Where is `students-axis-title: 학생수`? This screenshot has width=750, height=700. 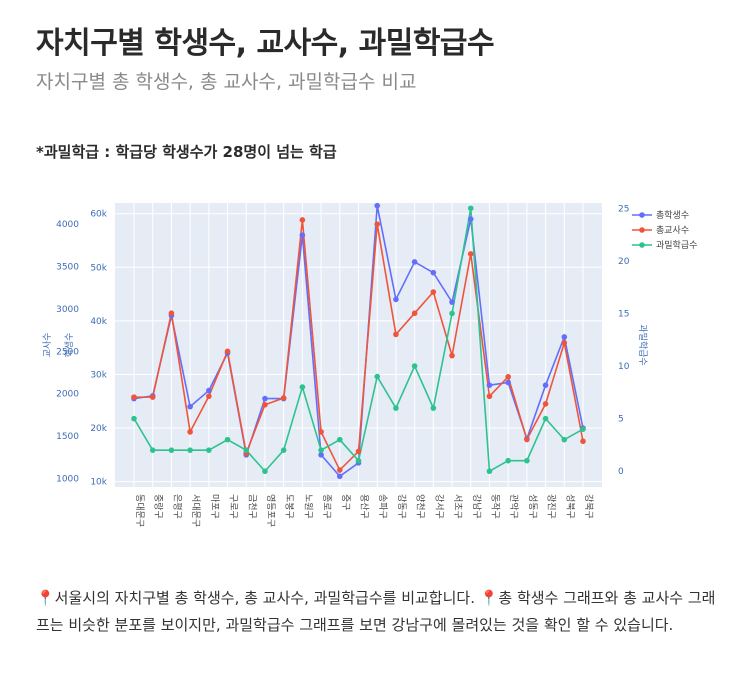 students-axis-title: 학생수 is located at coordinates (69, 345).